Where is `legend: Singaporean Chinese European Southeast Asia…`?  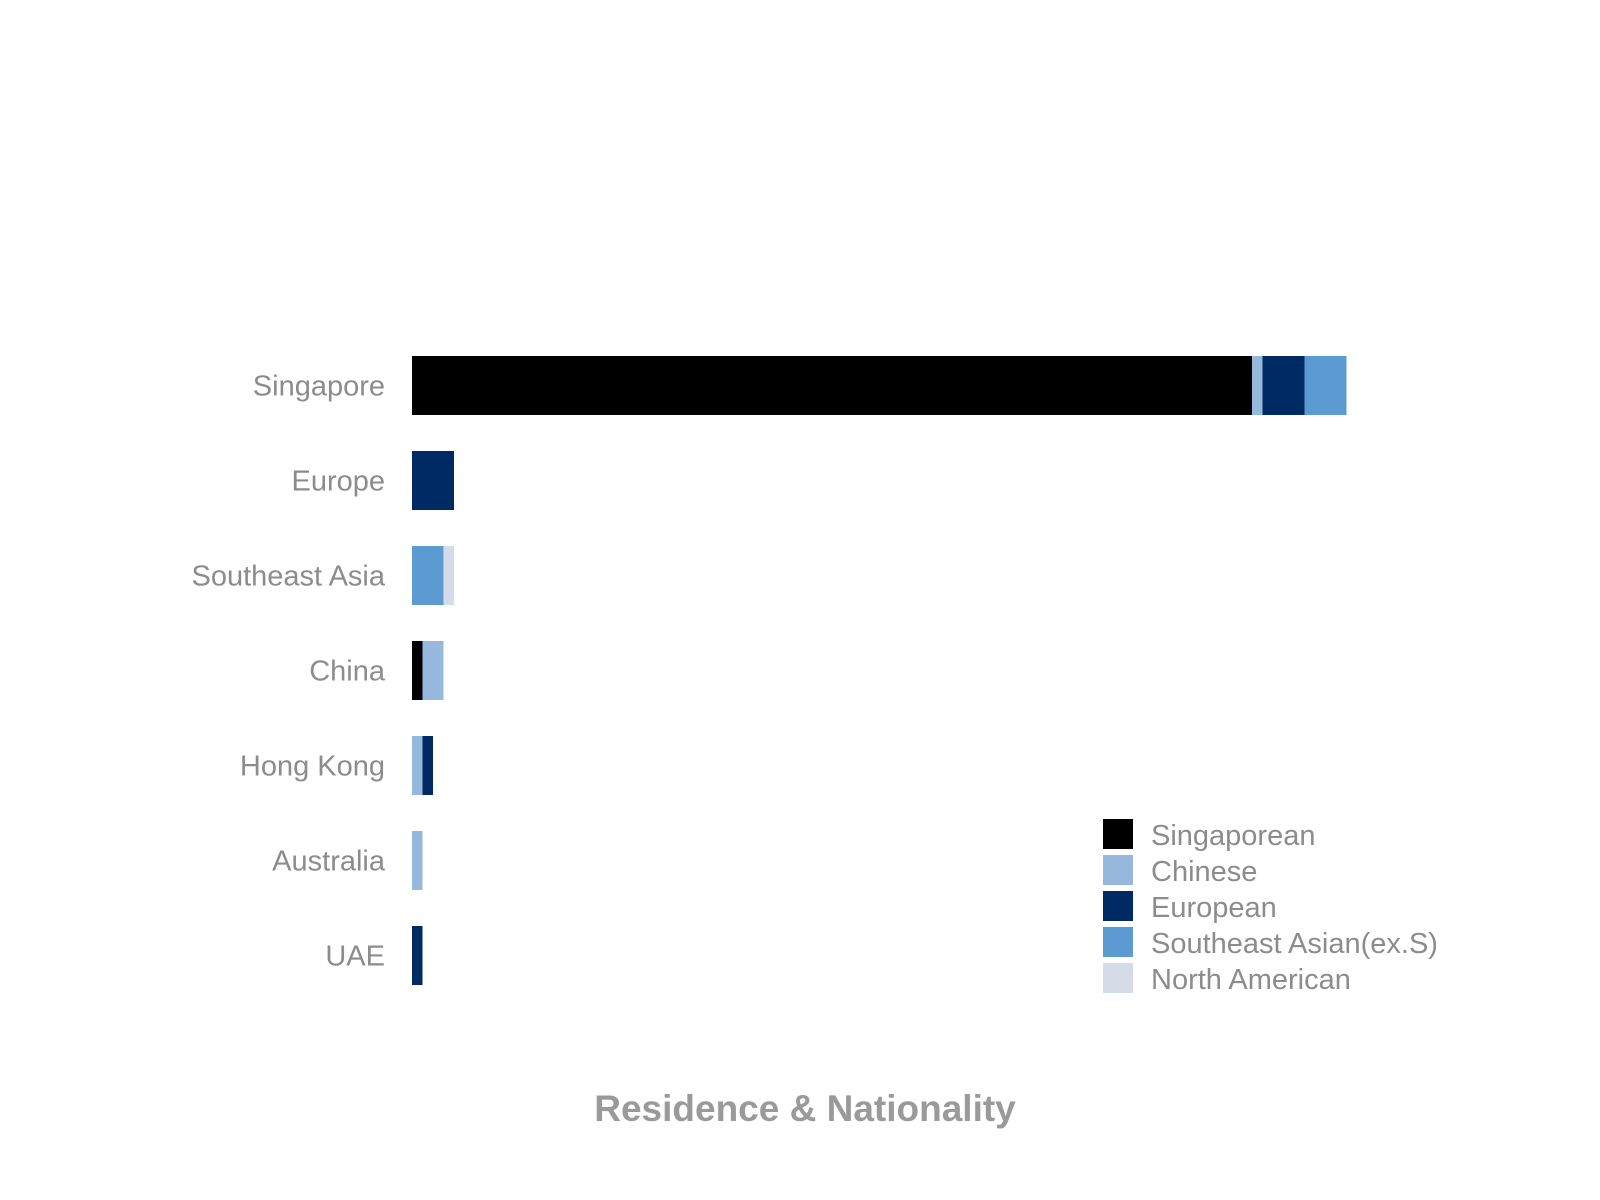 legend: Singaporean Chinese European Southeast Asia… is located at coordinates (1270, 907).